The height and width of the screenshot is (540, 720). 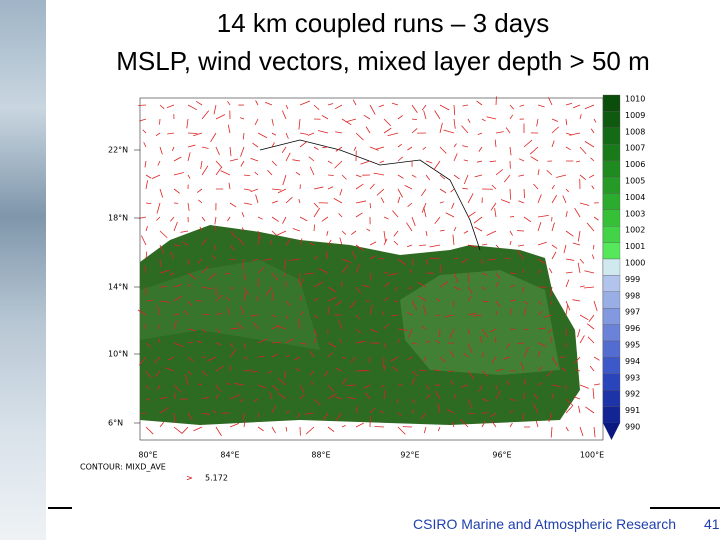 I want to click on colorbar-label: 1002, so click(x=635, y=230).